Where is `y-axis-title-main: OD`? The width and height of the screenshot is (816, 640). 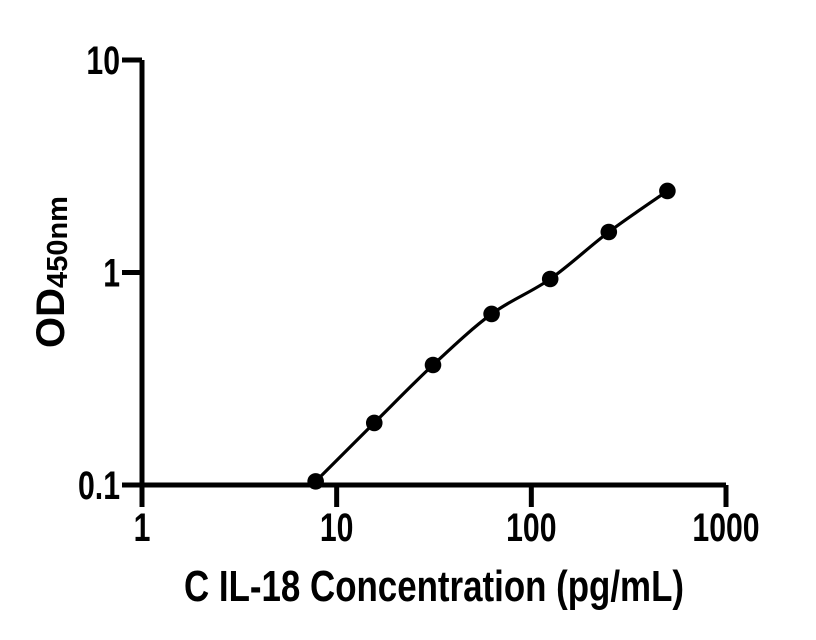
y-axis-title-main: OD is located at coordinates (51, 318).